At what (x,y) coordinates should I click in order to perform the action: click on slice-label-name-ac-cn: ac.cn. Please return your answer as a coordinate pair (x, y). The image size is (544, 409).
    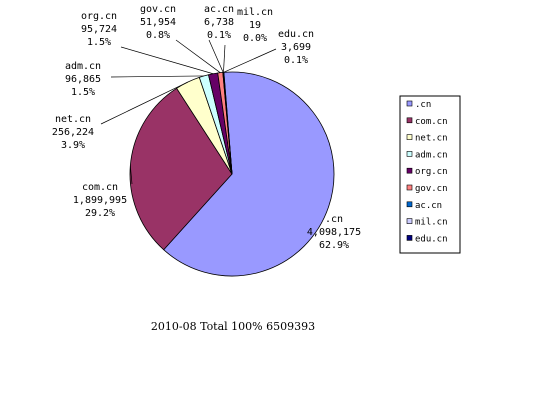
    Looking at the image, I should click on (219, 9).